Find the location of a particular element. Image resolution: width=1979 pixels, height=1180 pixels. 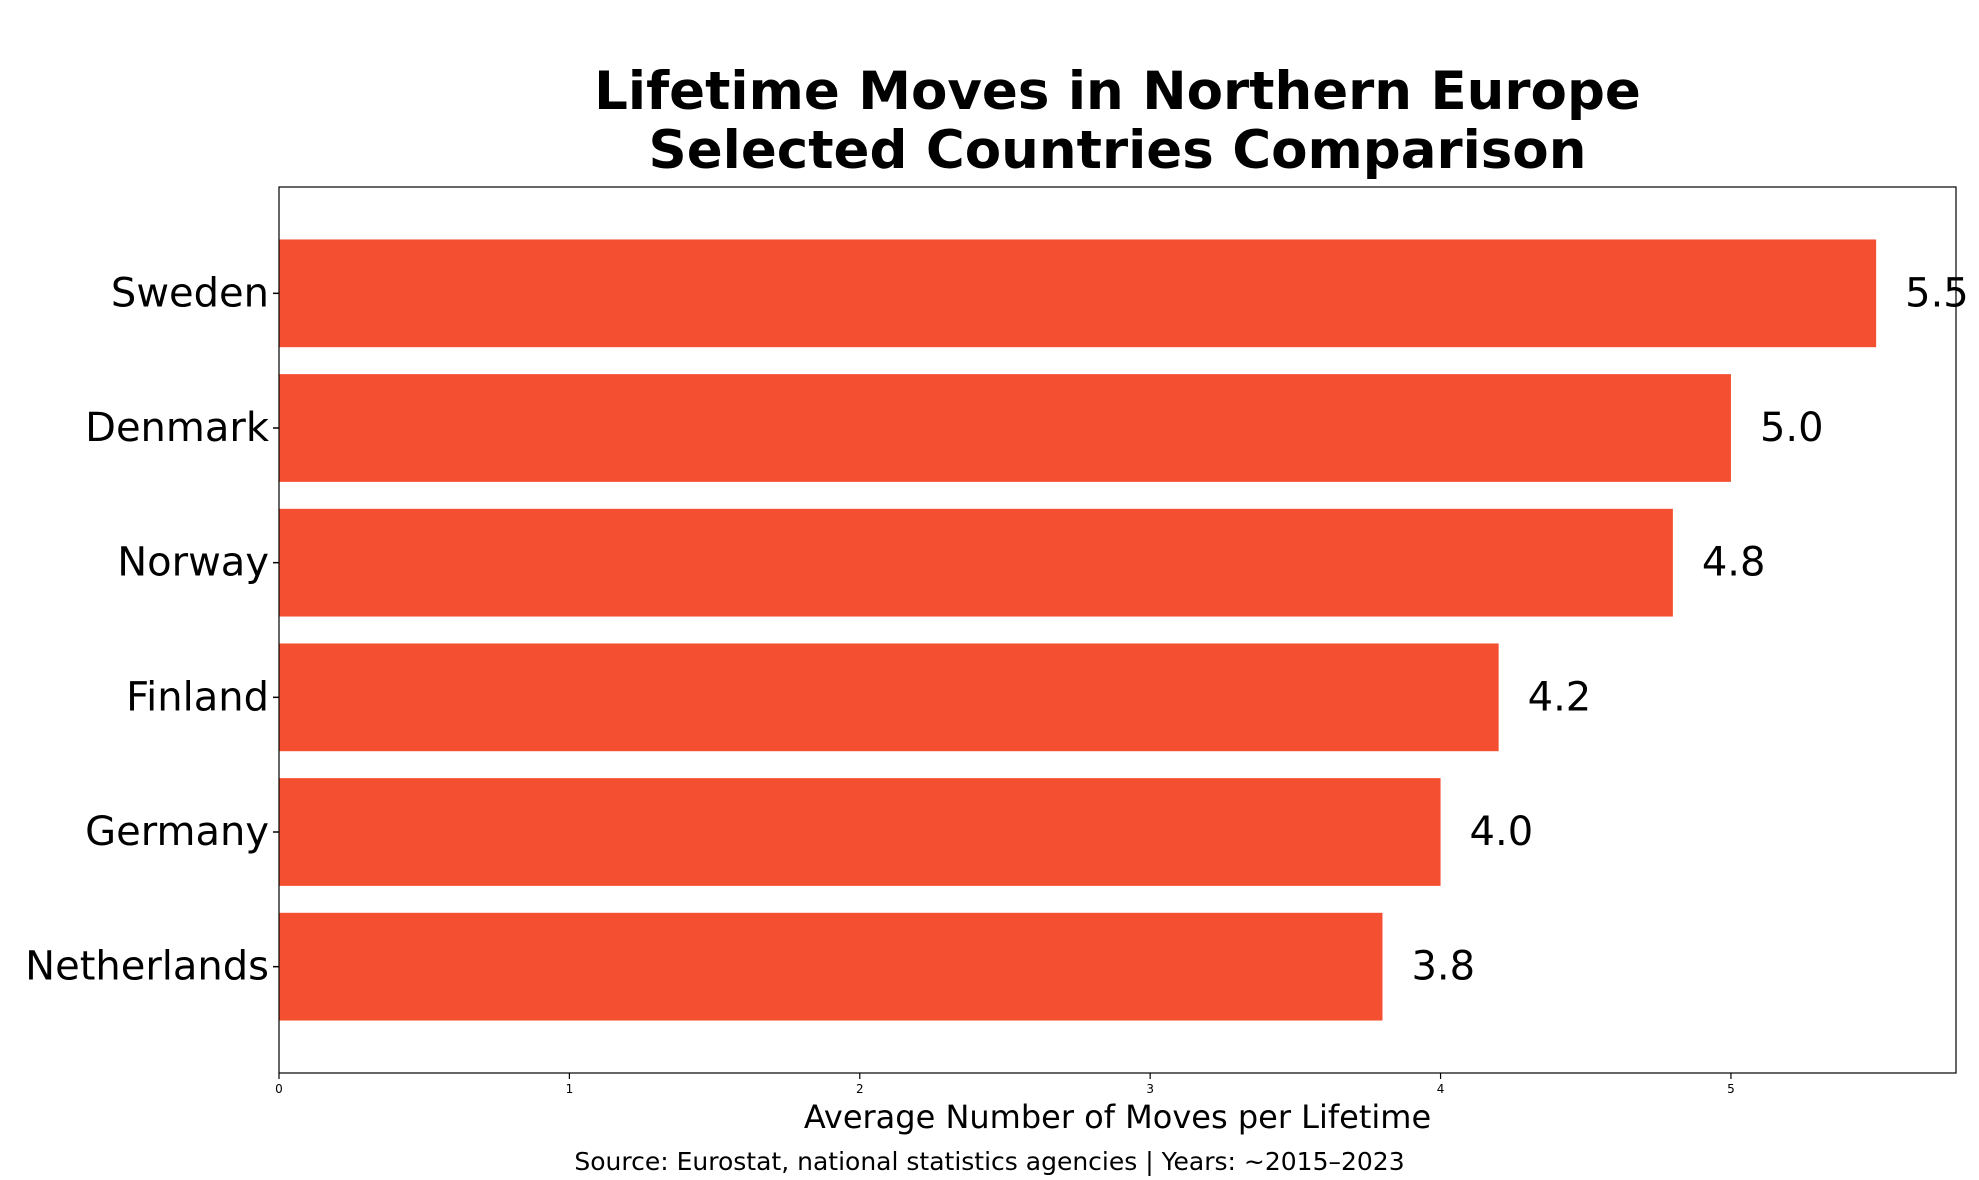

y-tick-label: Norway is located at coordinates (193, 563).